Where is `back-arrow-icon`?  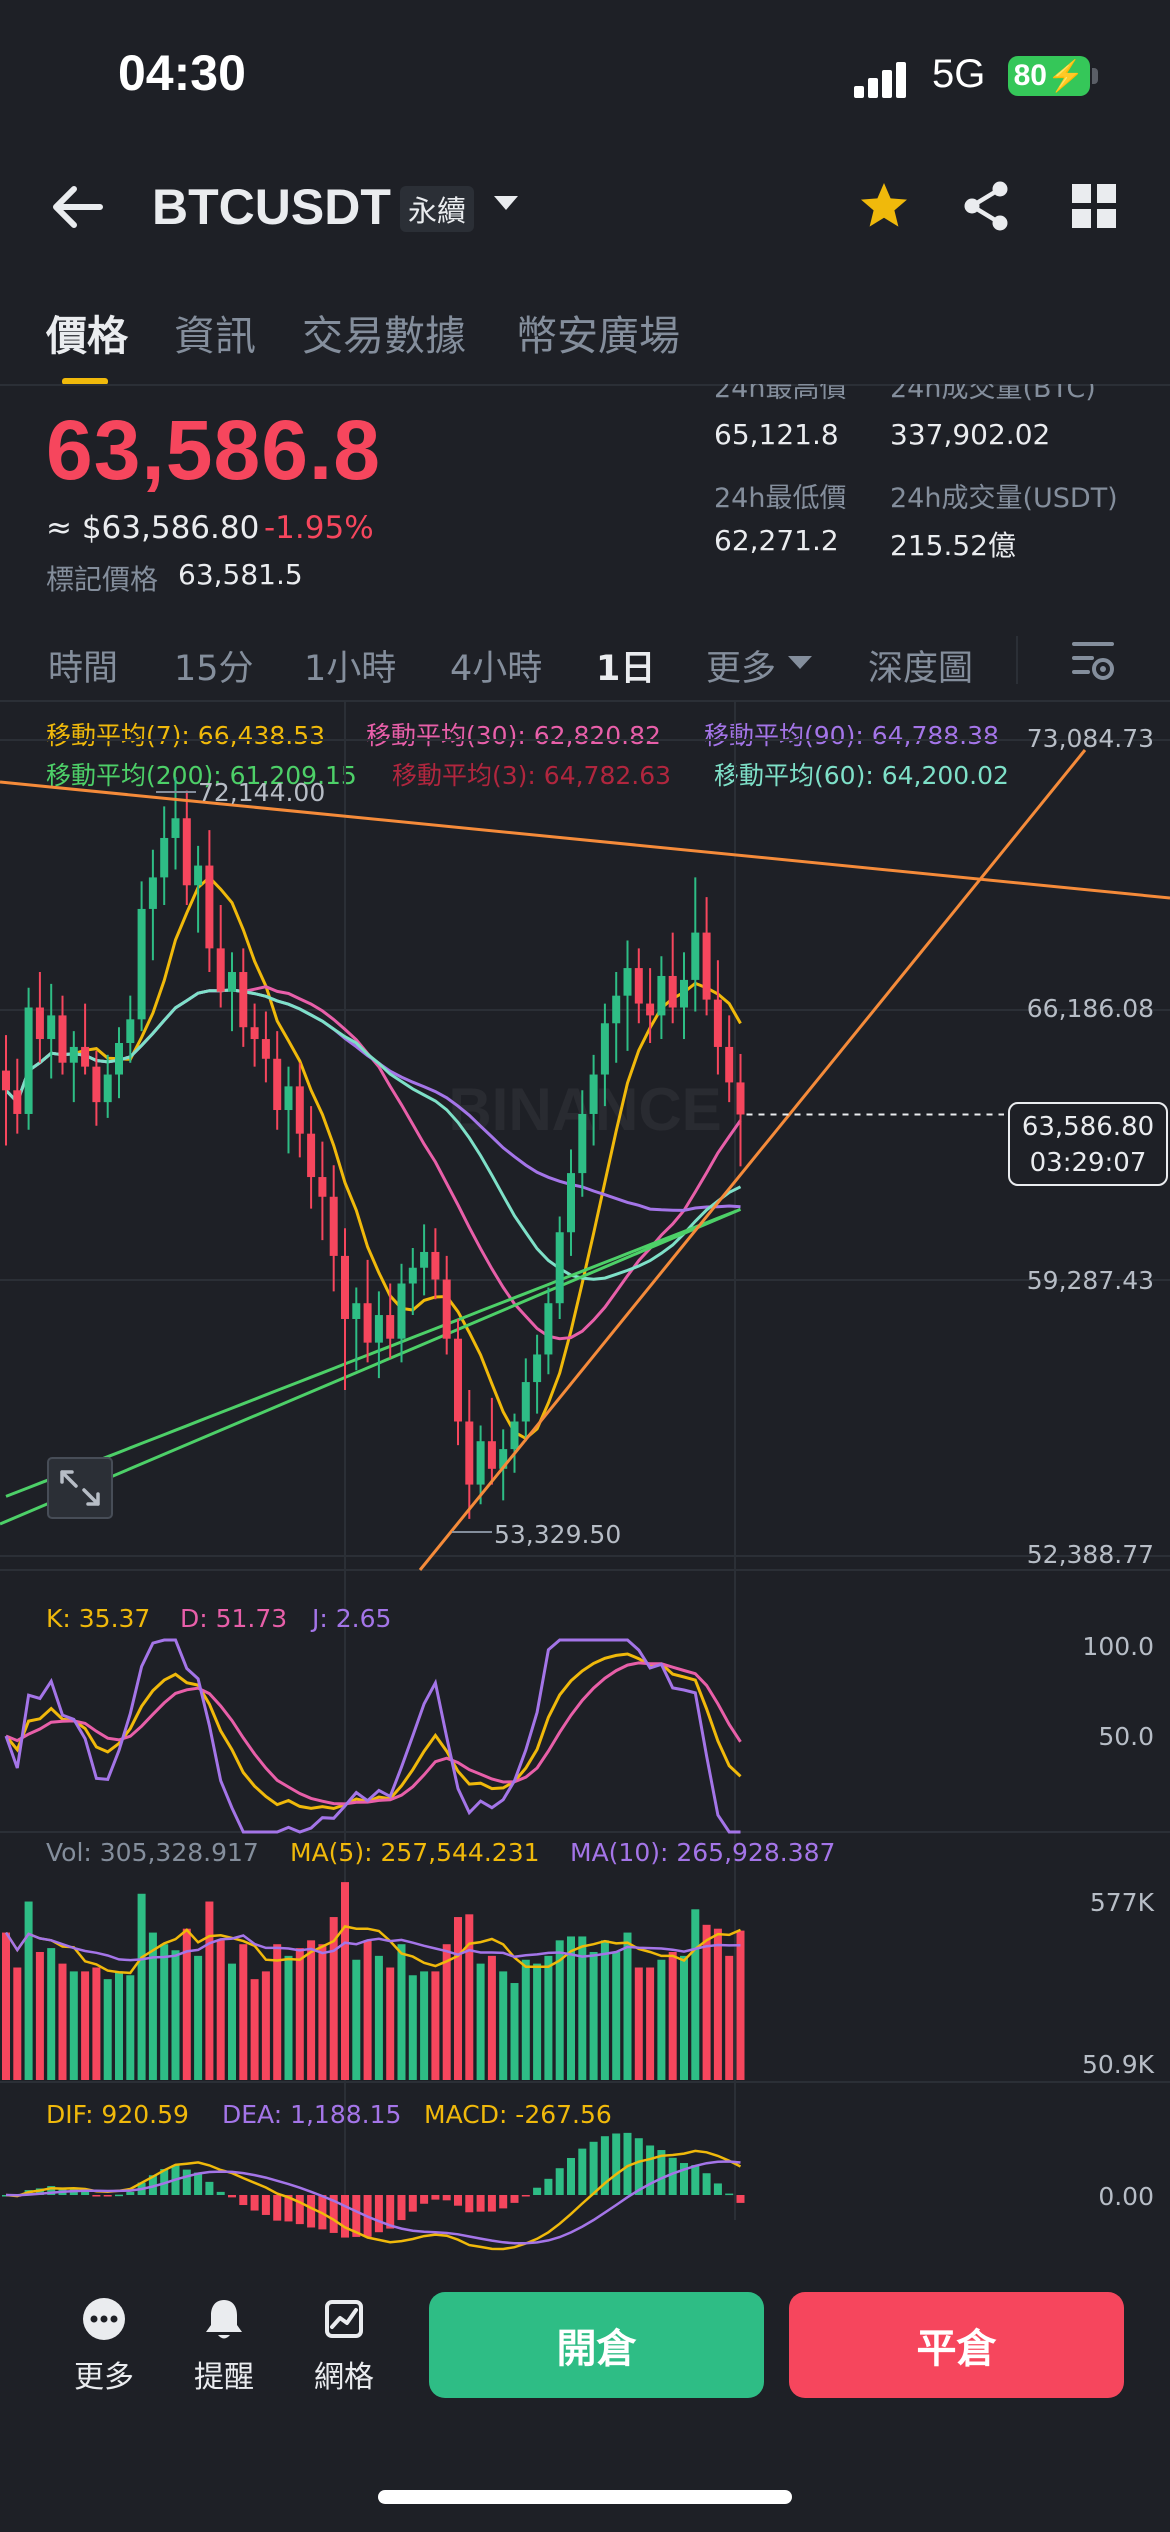 back-arrow-icon is located at coordinates (78, 207).